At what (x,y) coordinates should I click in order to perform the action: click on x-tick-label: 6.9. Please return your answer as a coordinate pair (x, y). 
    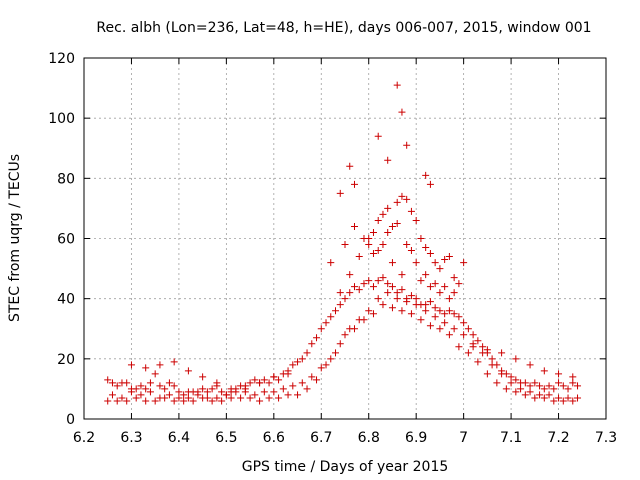
    Looking at the image, I should click on (416, 438).